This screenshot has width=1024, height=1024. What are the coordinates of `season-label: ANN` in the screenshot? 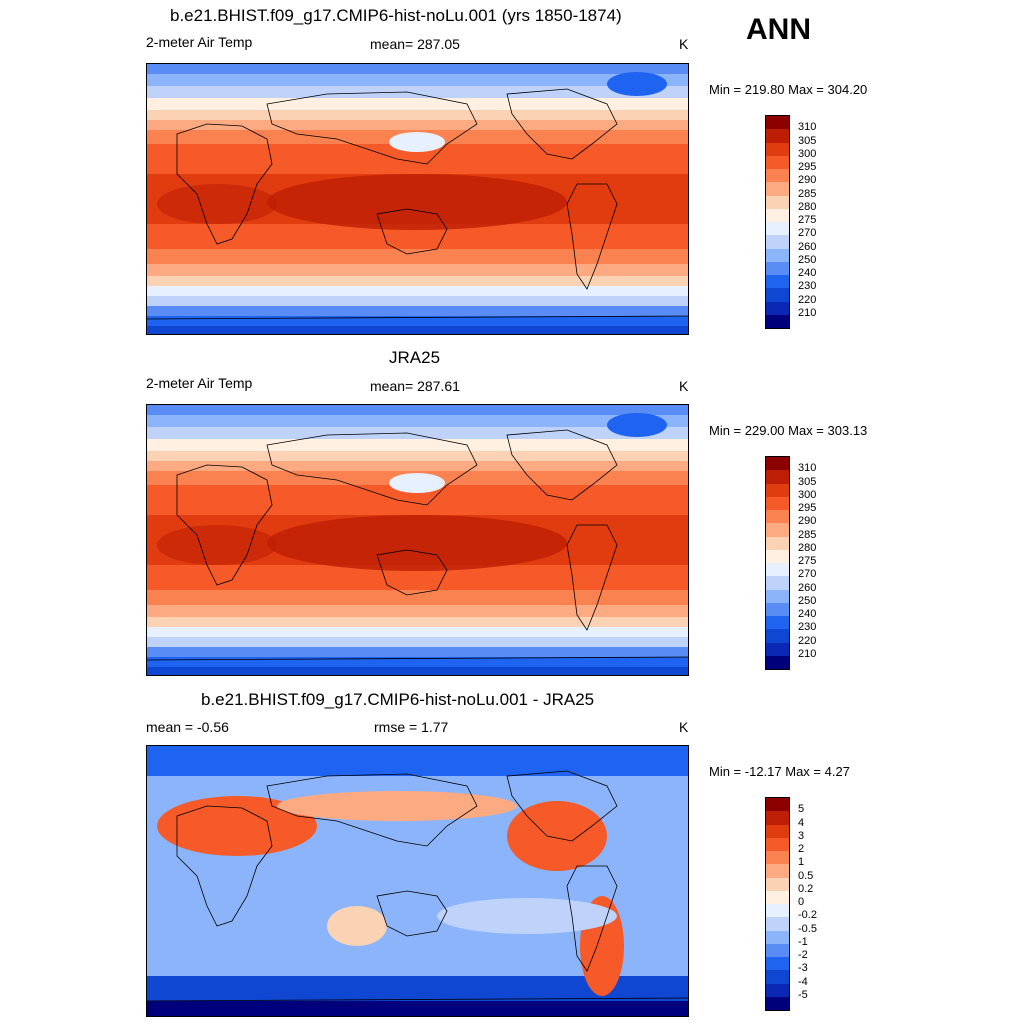 It's located at (778, 29).